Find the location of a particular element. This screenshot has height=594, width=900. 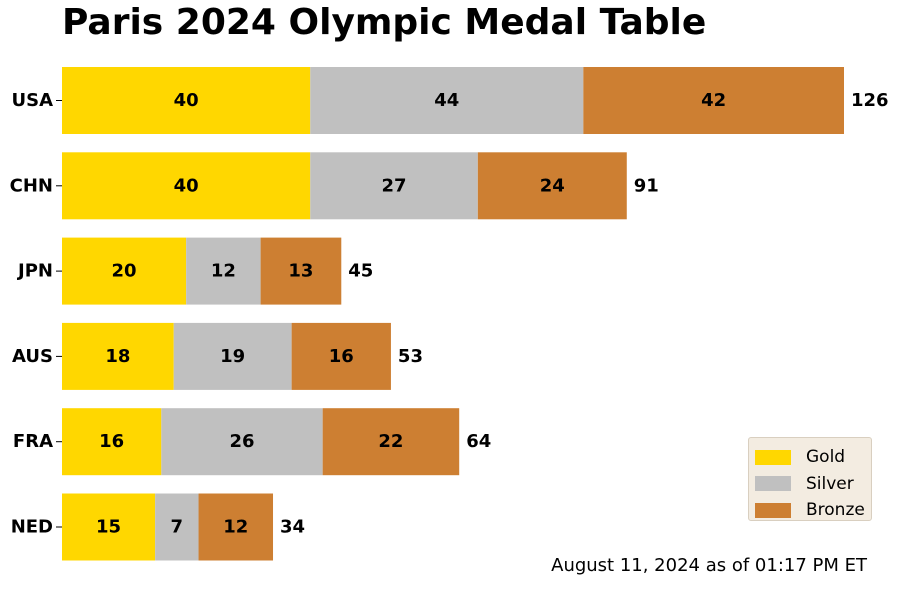

y-axis: USA CHN JPN AUS FRA NED is located at coordinates (36, 314).